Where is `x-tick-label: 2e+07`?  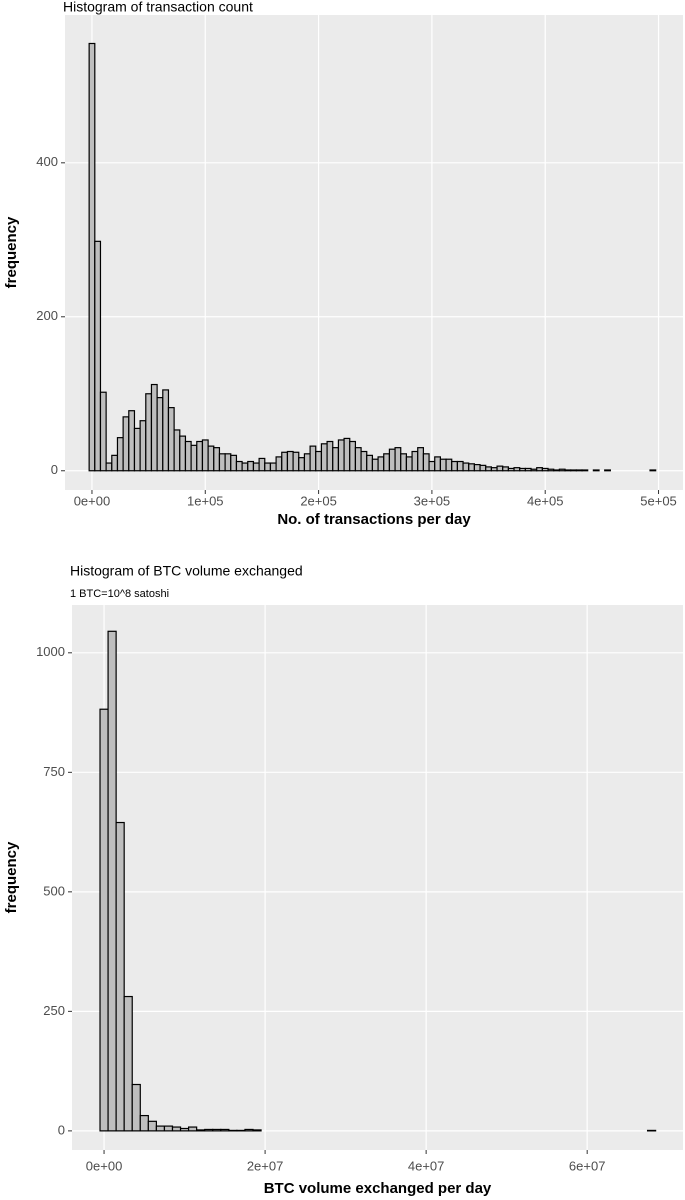 x-tick-label: 2e+07 is located at coordinates (265, 1165).